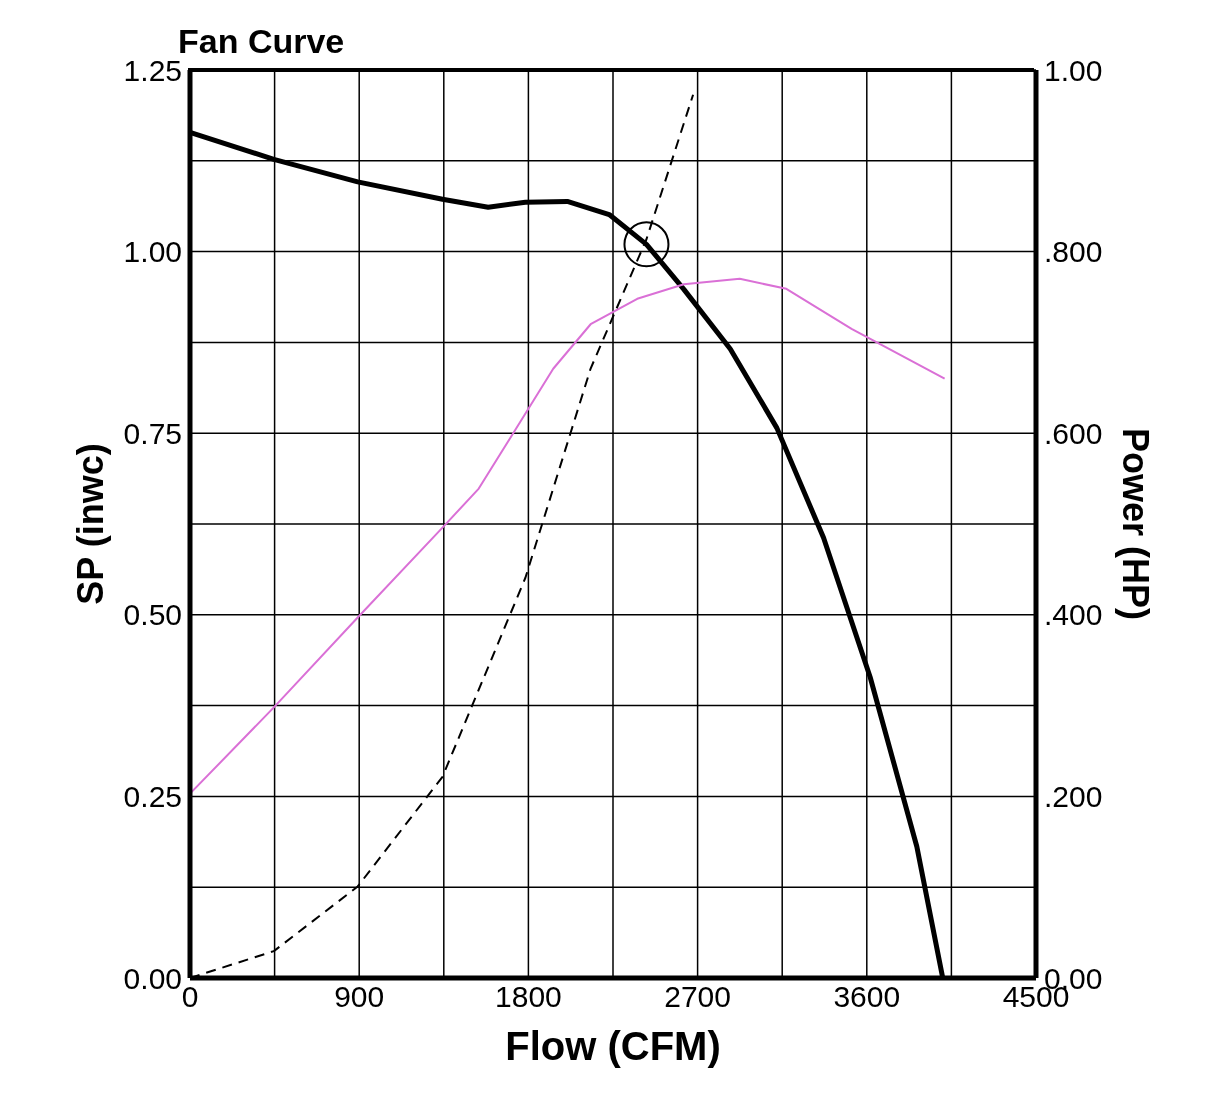 This screenshot has width=1226, height=1101. What do you see at coordinates (152, 433) in the screenshot?
I see `y-tick-label: 0.75` at bounding box center [152, 433].